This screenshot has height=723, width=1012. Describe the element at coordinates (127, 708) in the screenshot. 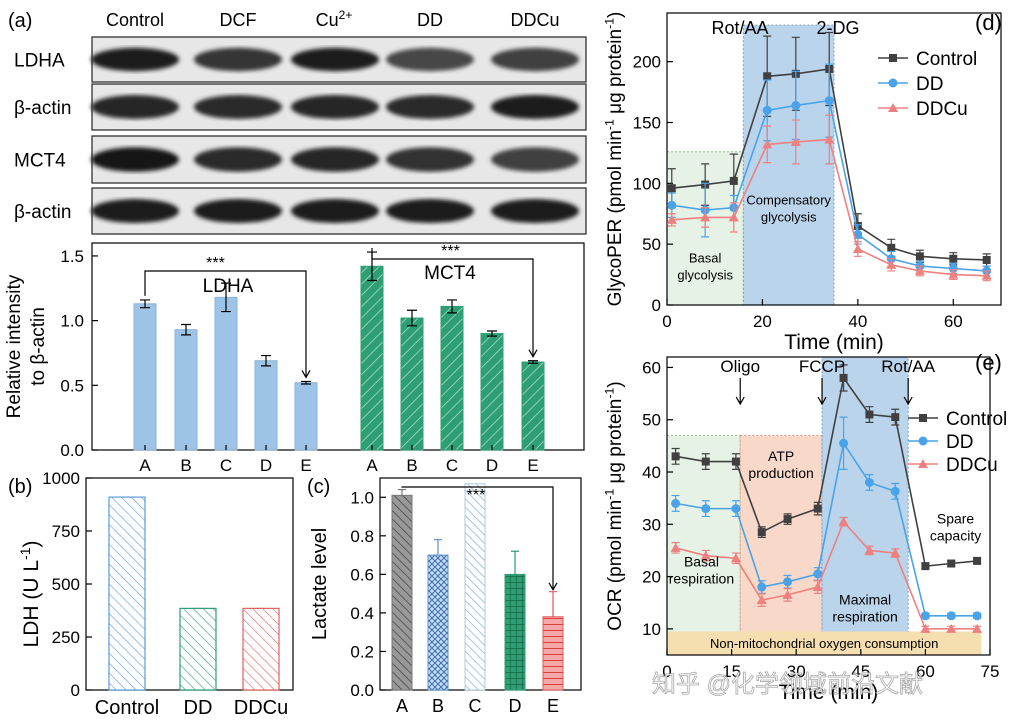

I see `x-tick-label: Control` at that location.